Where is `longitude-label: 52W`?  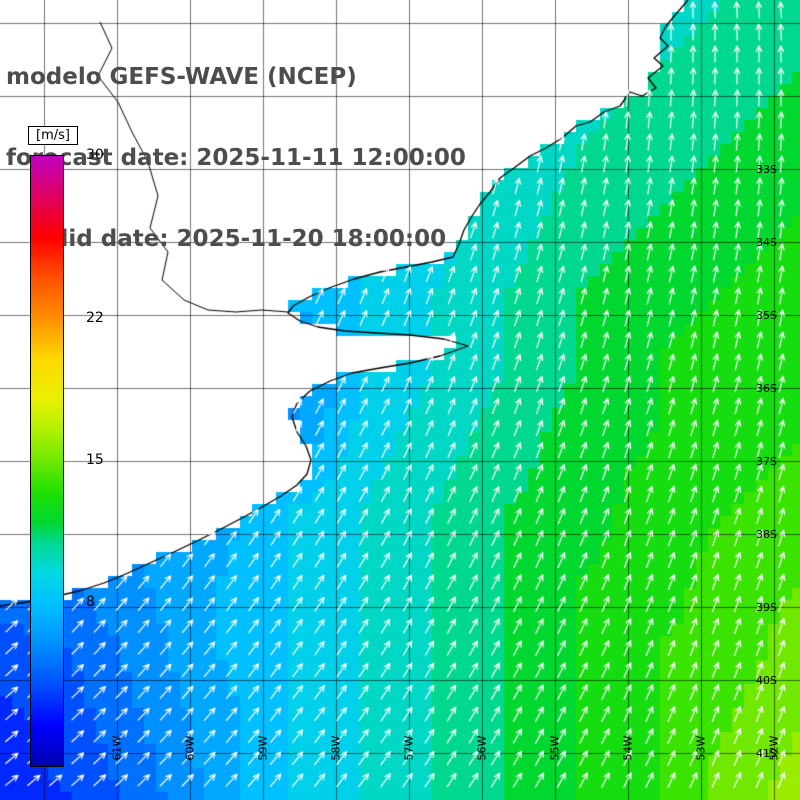
longitude-label: 52W is located at coordinates (774, 748).